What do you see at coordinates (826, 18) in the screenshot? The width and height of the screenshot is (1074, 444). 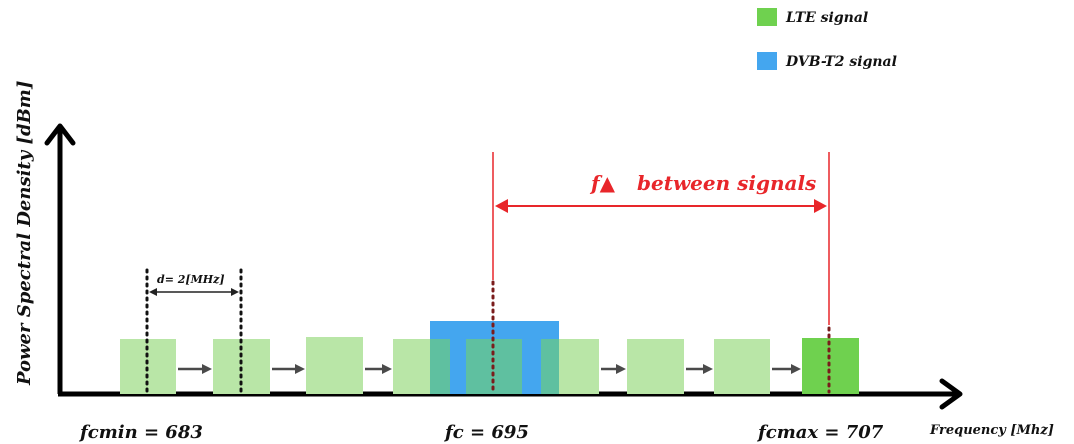 I see `legend-label-lte: LTE signal` at bounding box center [826, 18].